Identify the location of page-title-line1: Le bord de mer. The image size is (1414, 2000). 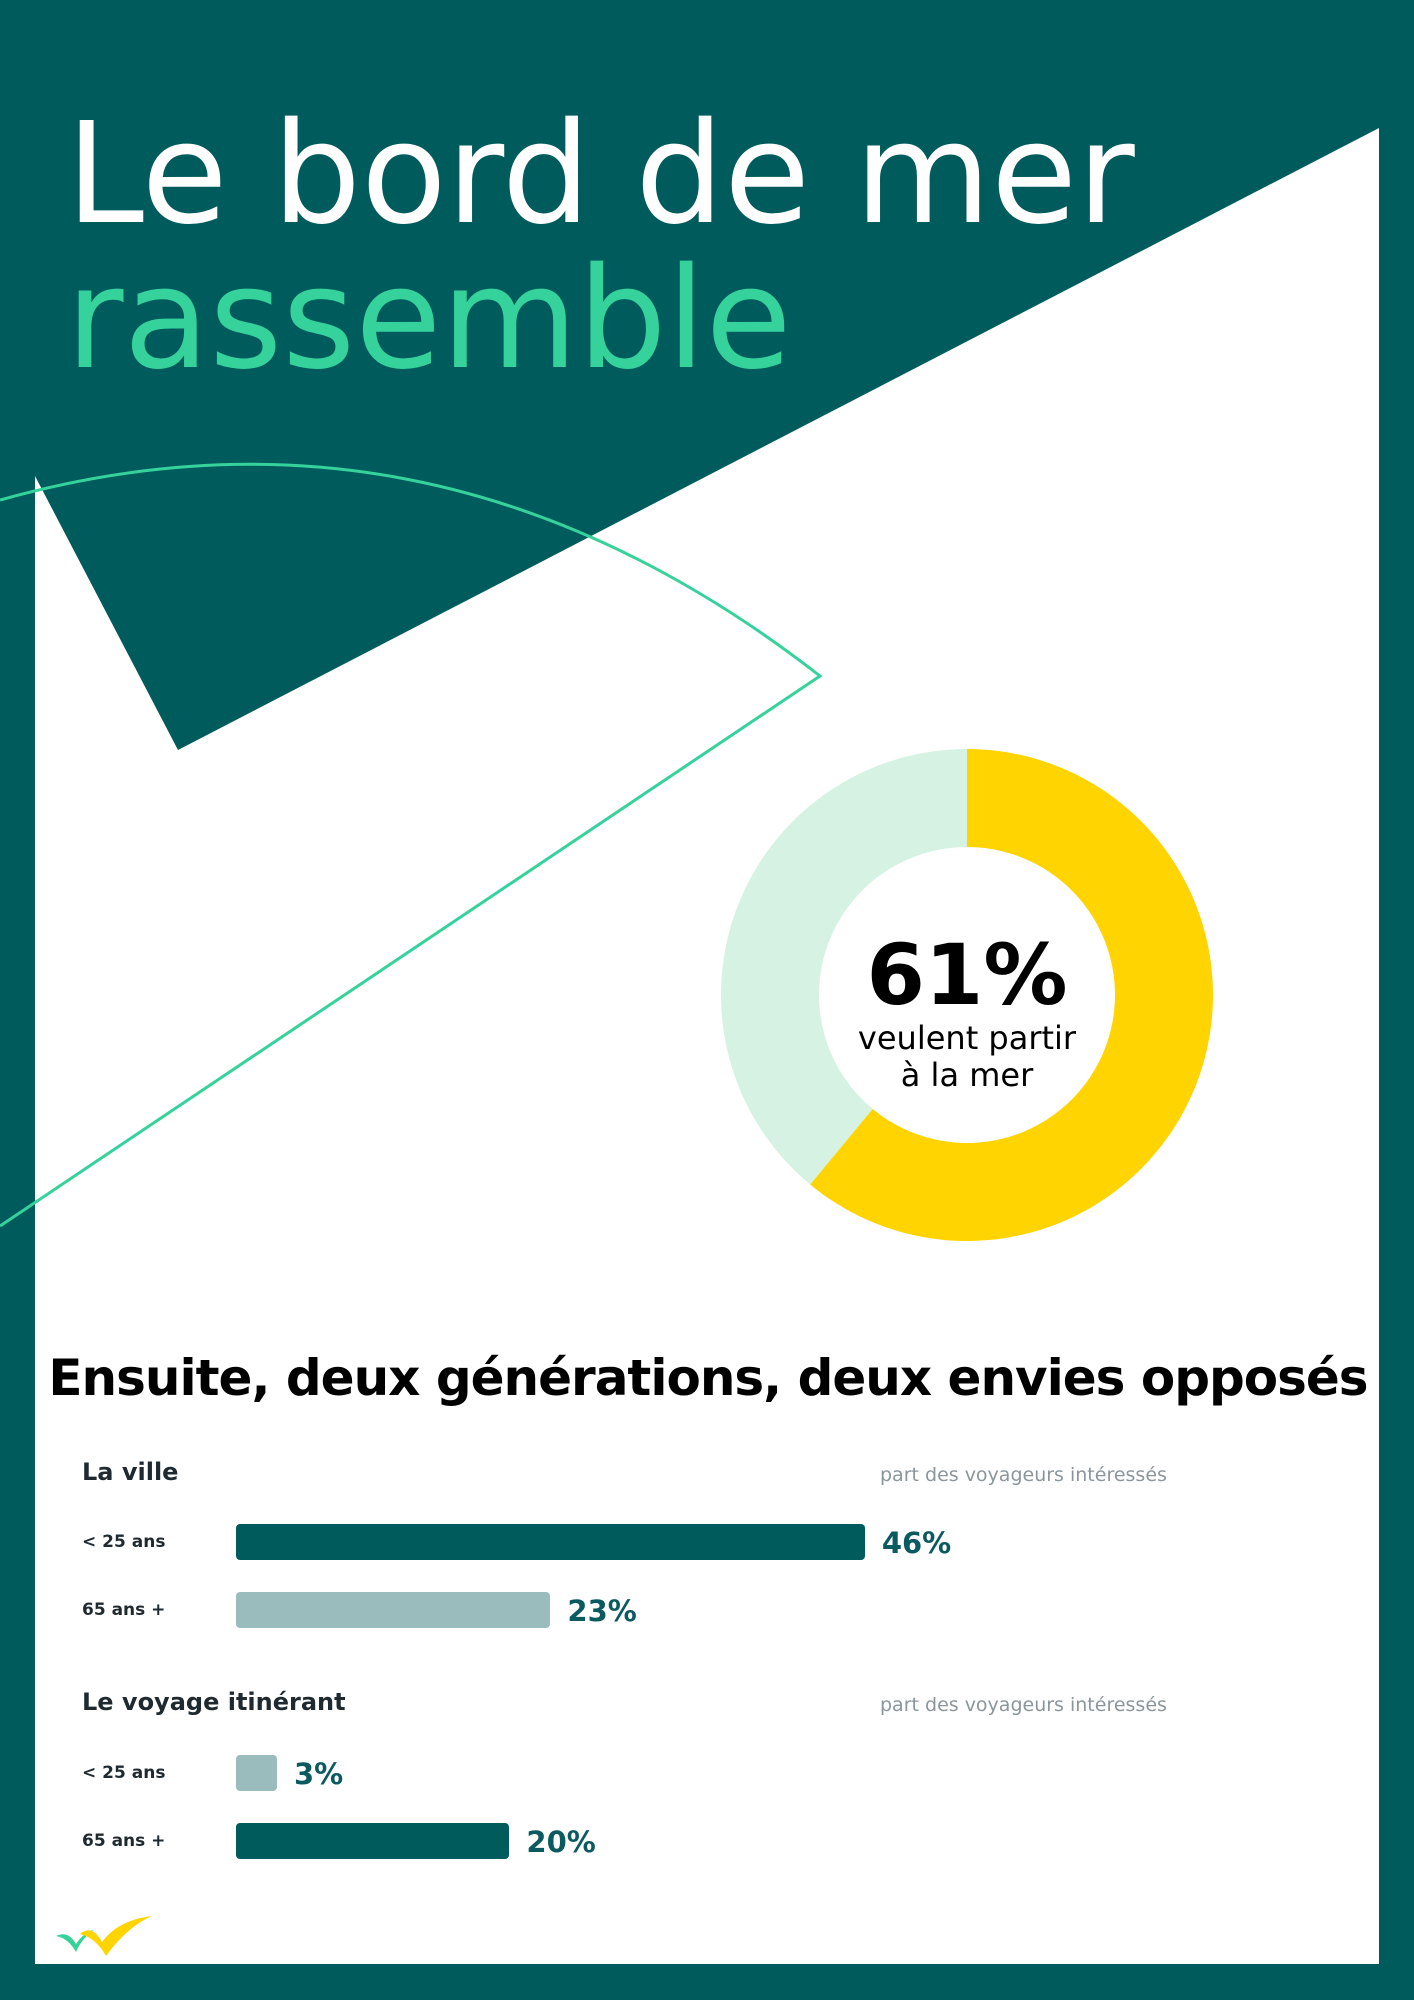
(600, 174).